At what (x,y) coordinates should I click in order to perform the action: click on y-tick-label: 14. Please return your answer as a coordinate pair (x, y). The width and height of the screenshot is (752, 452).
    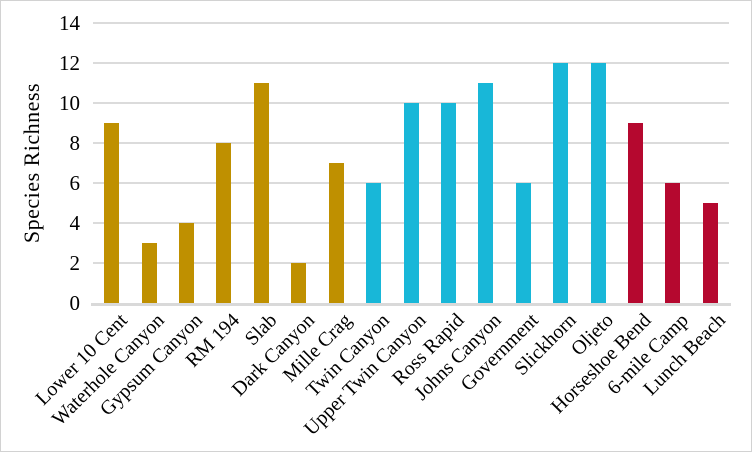
    Looking at the image, I should click on (69, 23).